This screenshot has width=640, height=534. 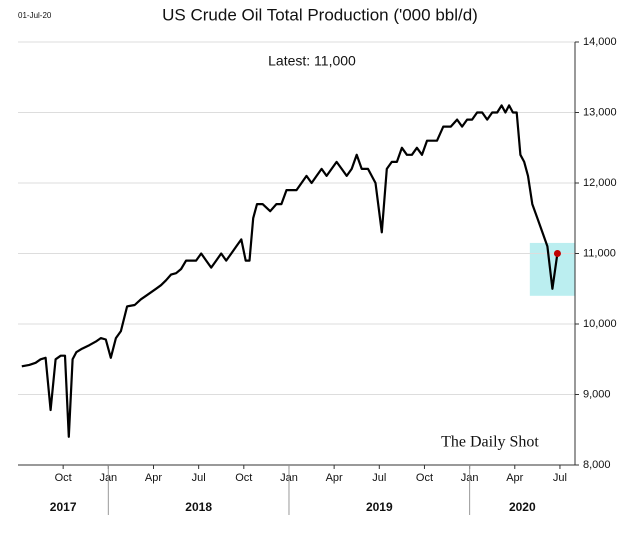 I want to click on y-tick-label: 8,000, so click(x=597, y=465).